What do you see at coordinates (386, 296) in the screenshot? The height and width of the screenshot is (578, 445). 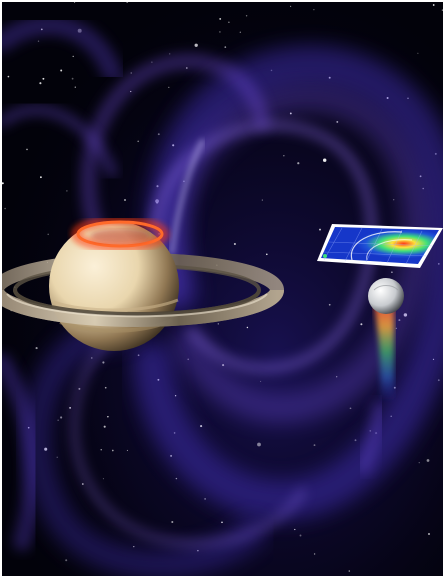 I see `moon` at bounding box center [386, 296].